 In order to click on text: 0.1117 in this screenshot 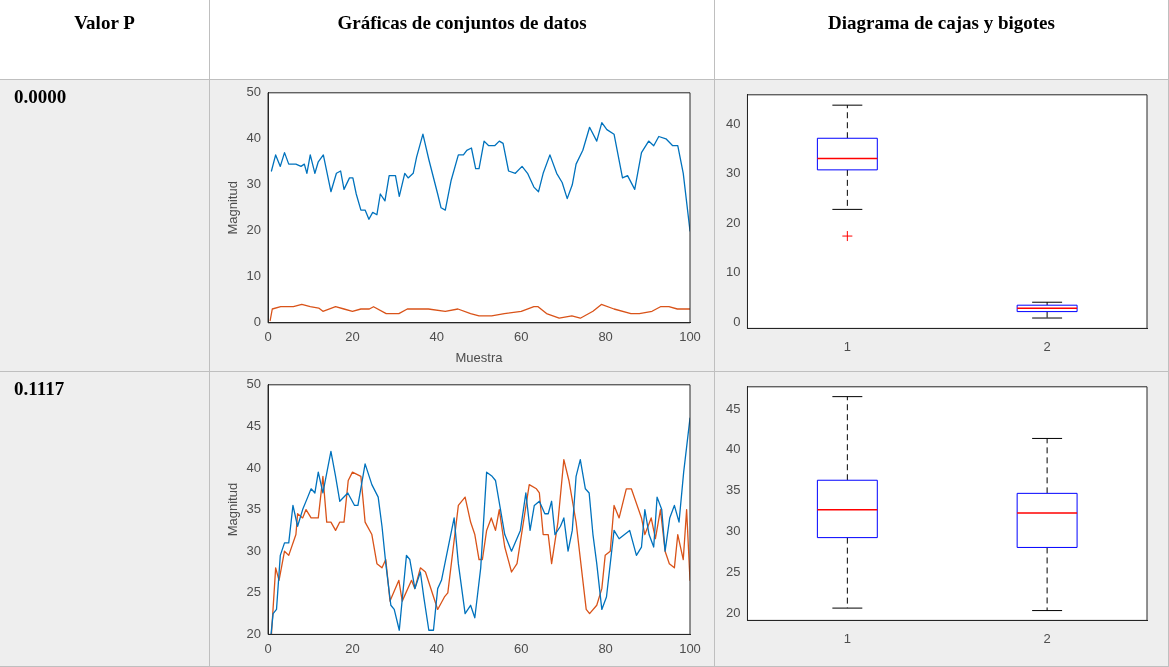, I will do `click(40, 389)`.